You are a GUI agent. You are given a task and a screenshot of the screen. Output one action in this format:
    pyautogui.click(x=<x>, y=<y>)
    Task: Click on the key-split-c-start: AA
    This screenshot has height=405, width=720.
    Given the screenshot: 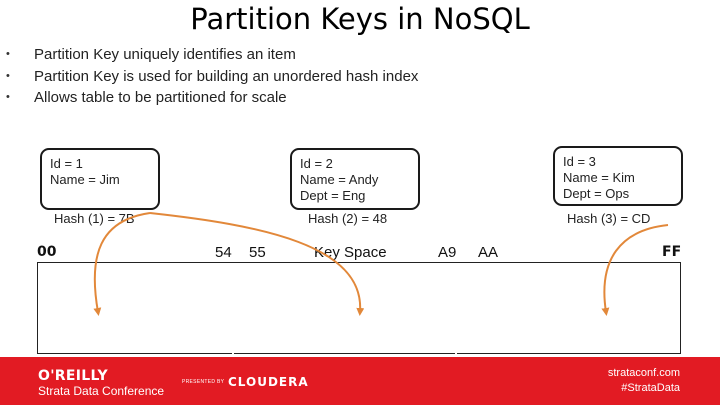 What is the action you would take?
    pyautogui.click(x=488, y=252)
    